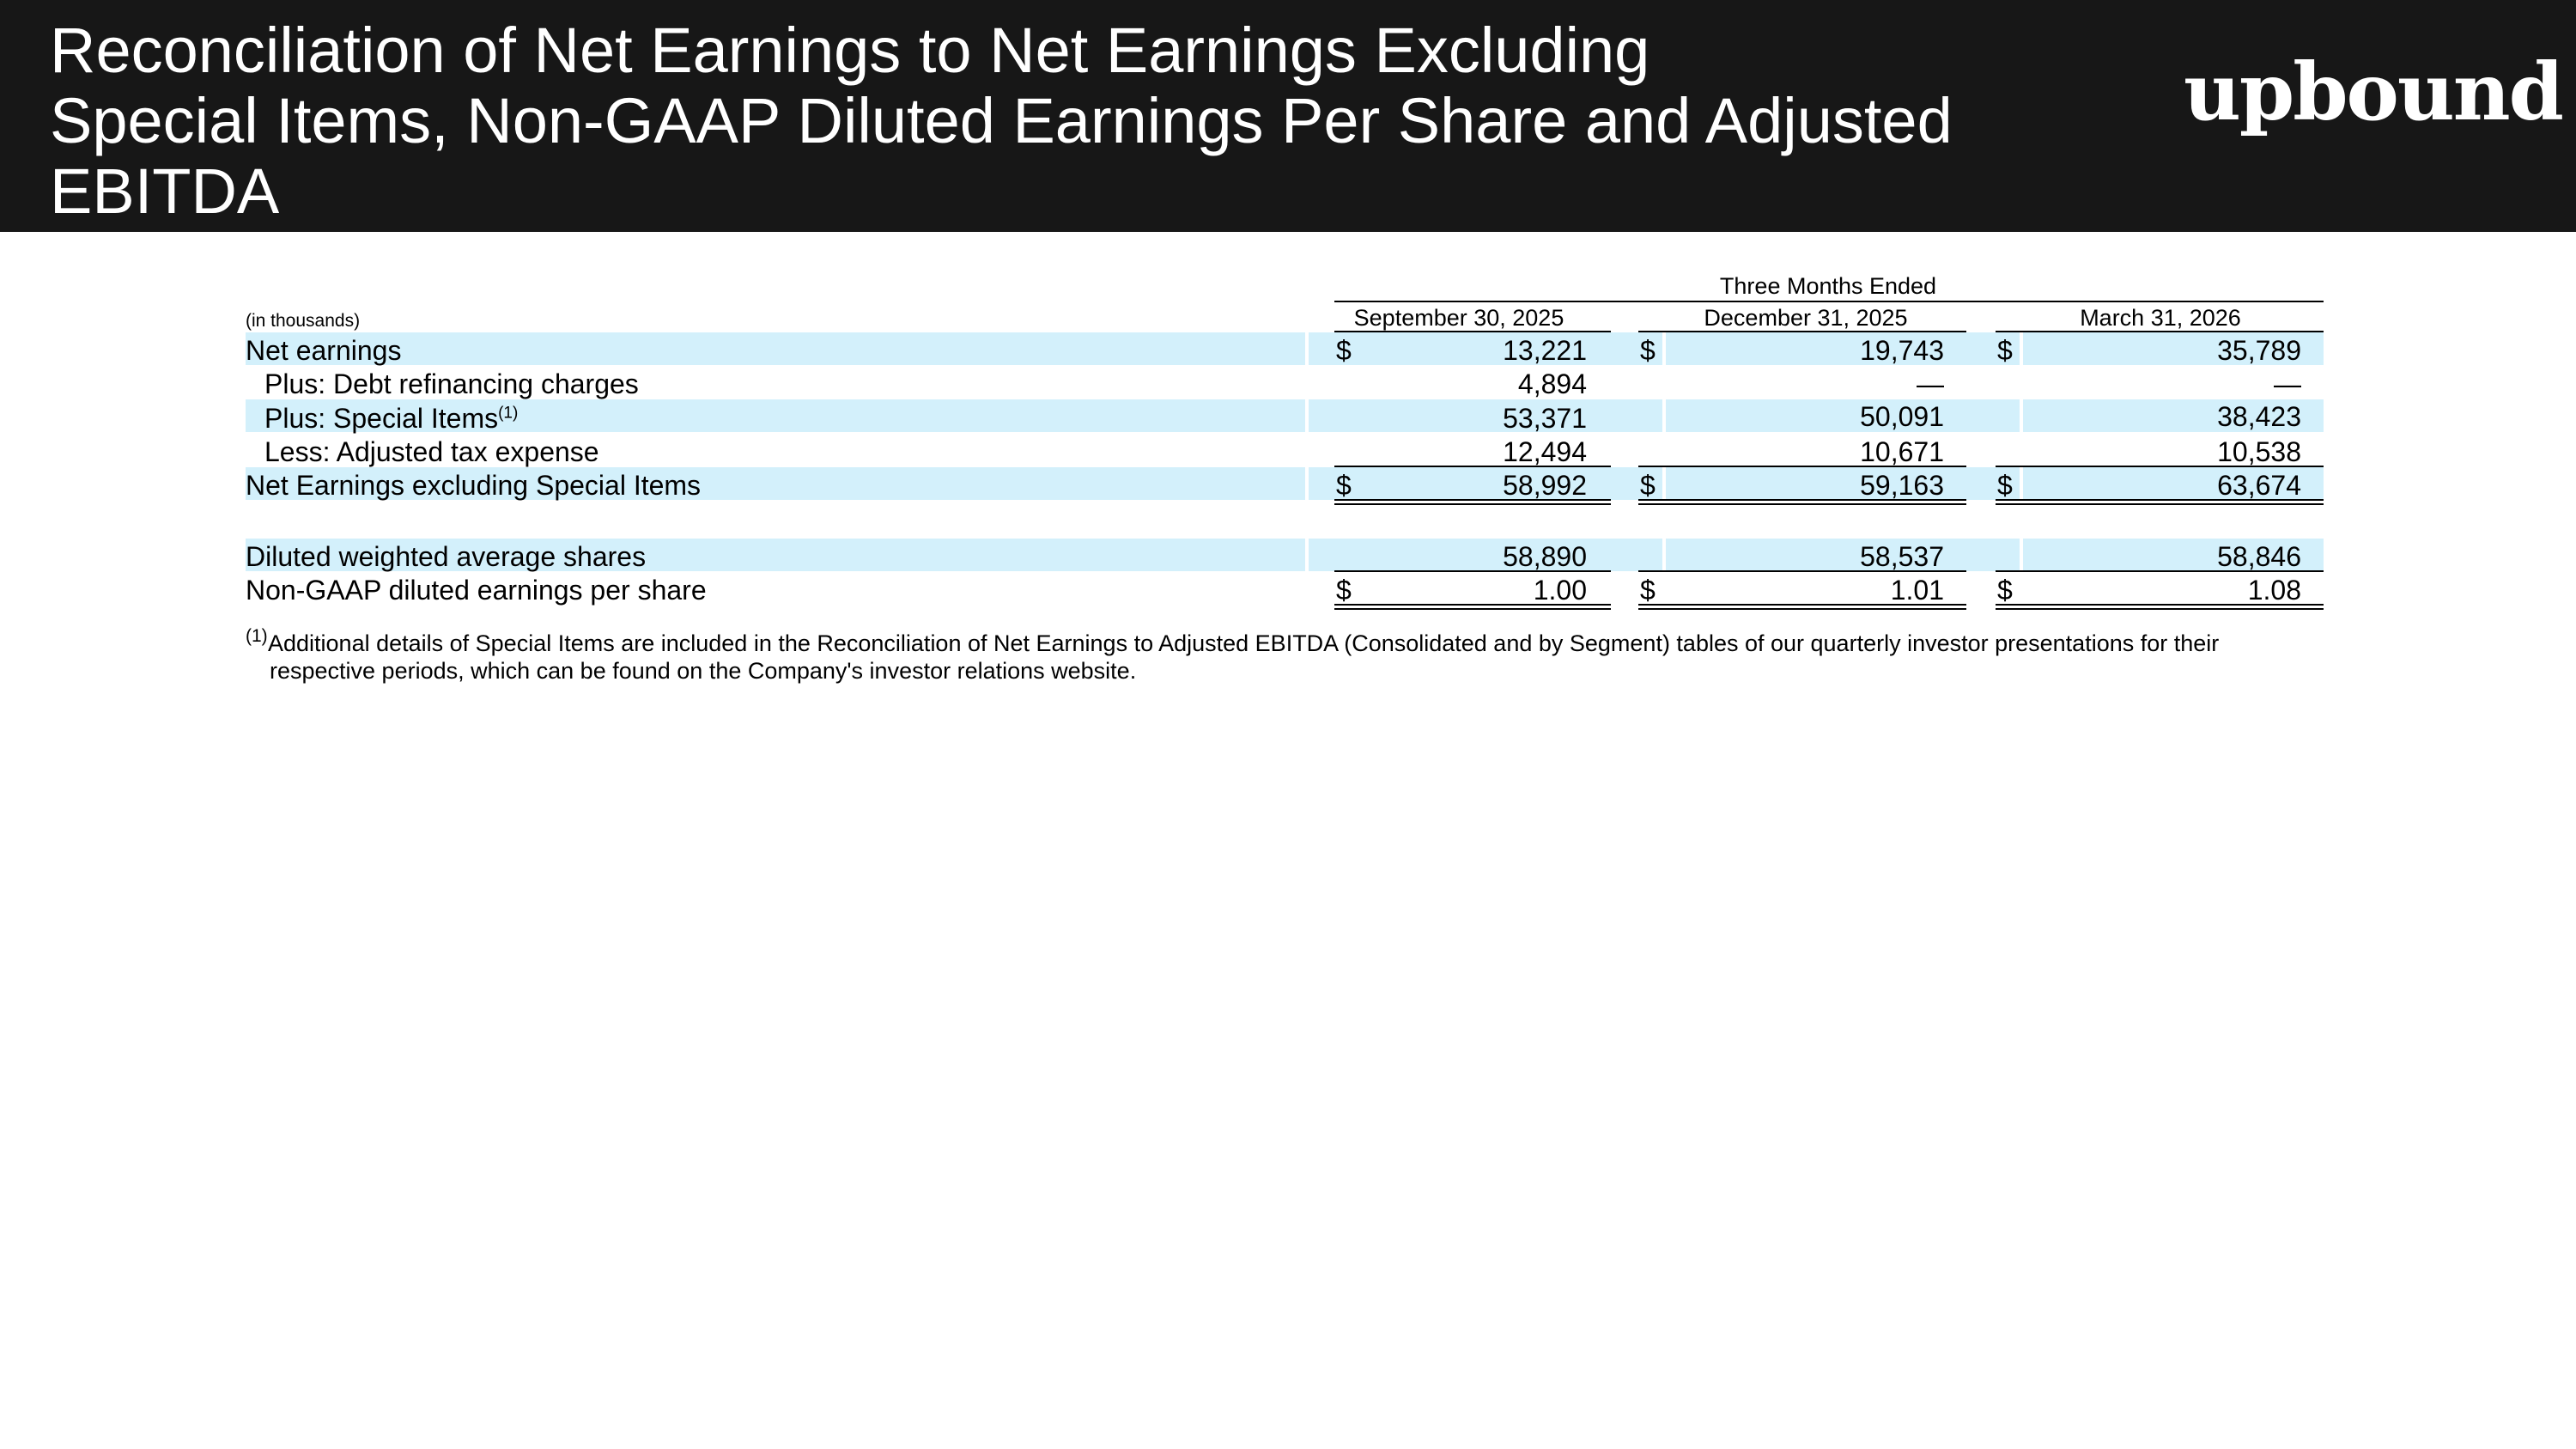 This screenshot has width=2576, height=1449. Describe the element at coordinates (2274, 590) in the screenshot. I see `value-cell: 1.08` at that location.